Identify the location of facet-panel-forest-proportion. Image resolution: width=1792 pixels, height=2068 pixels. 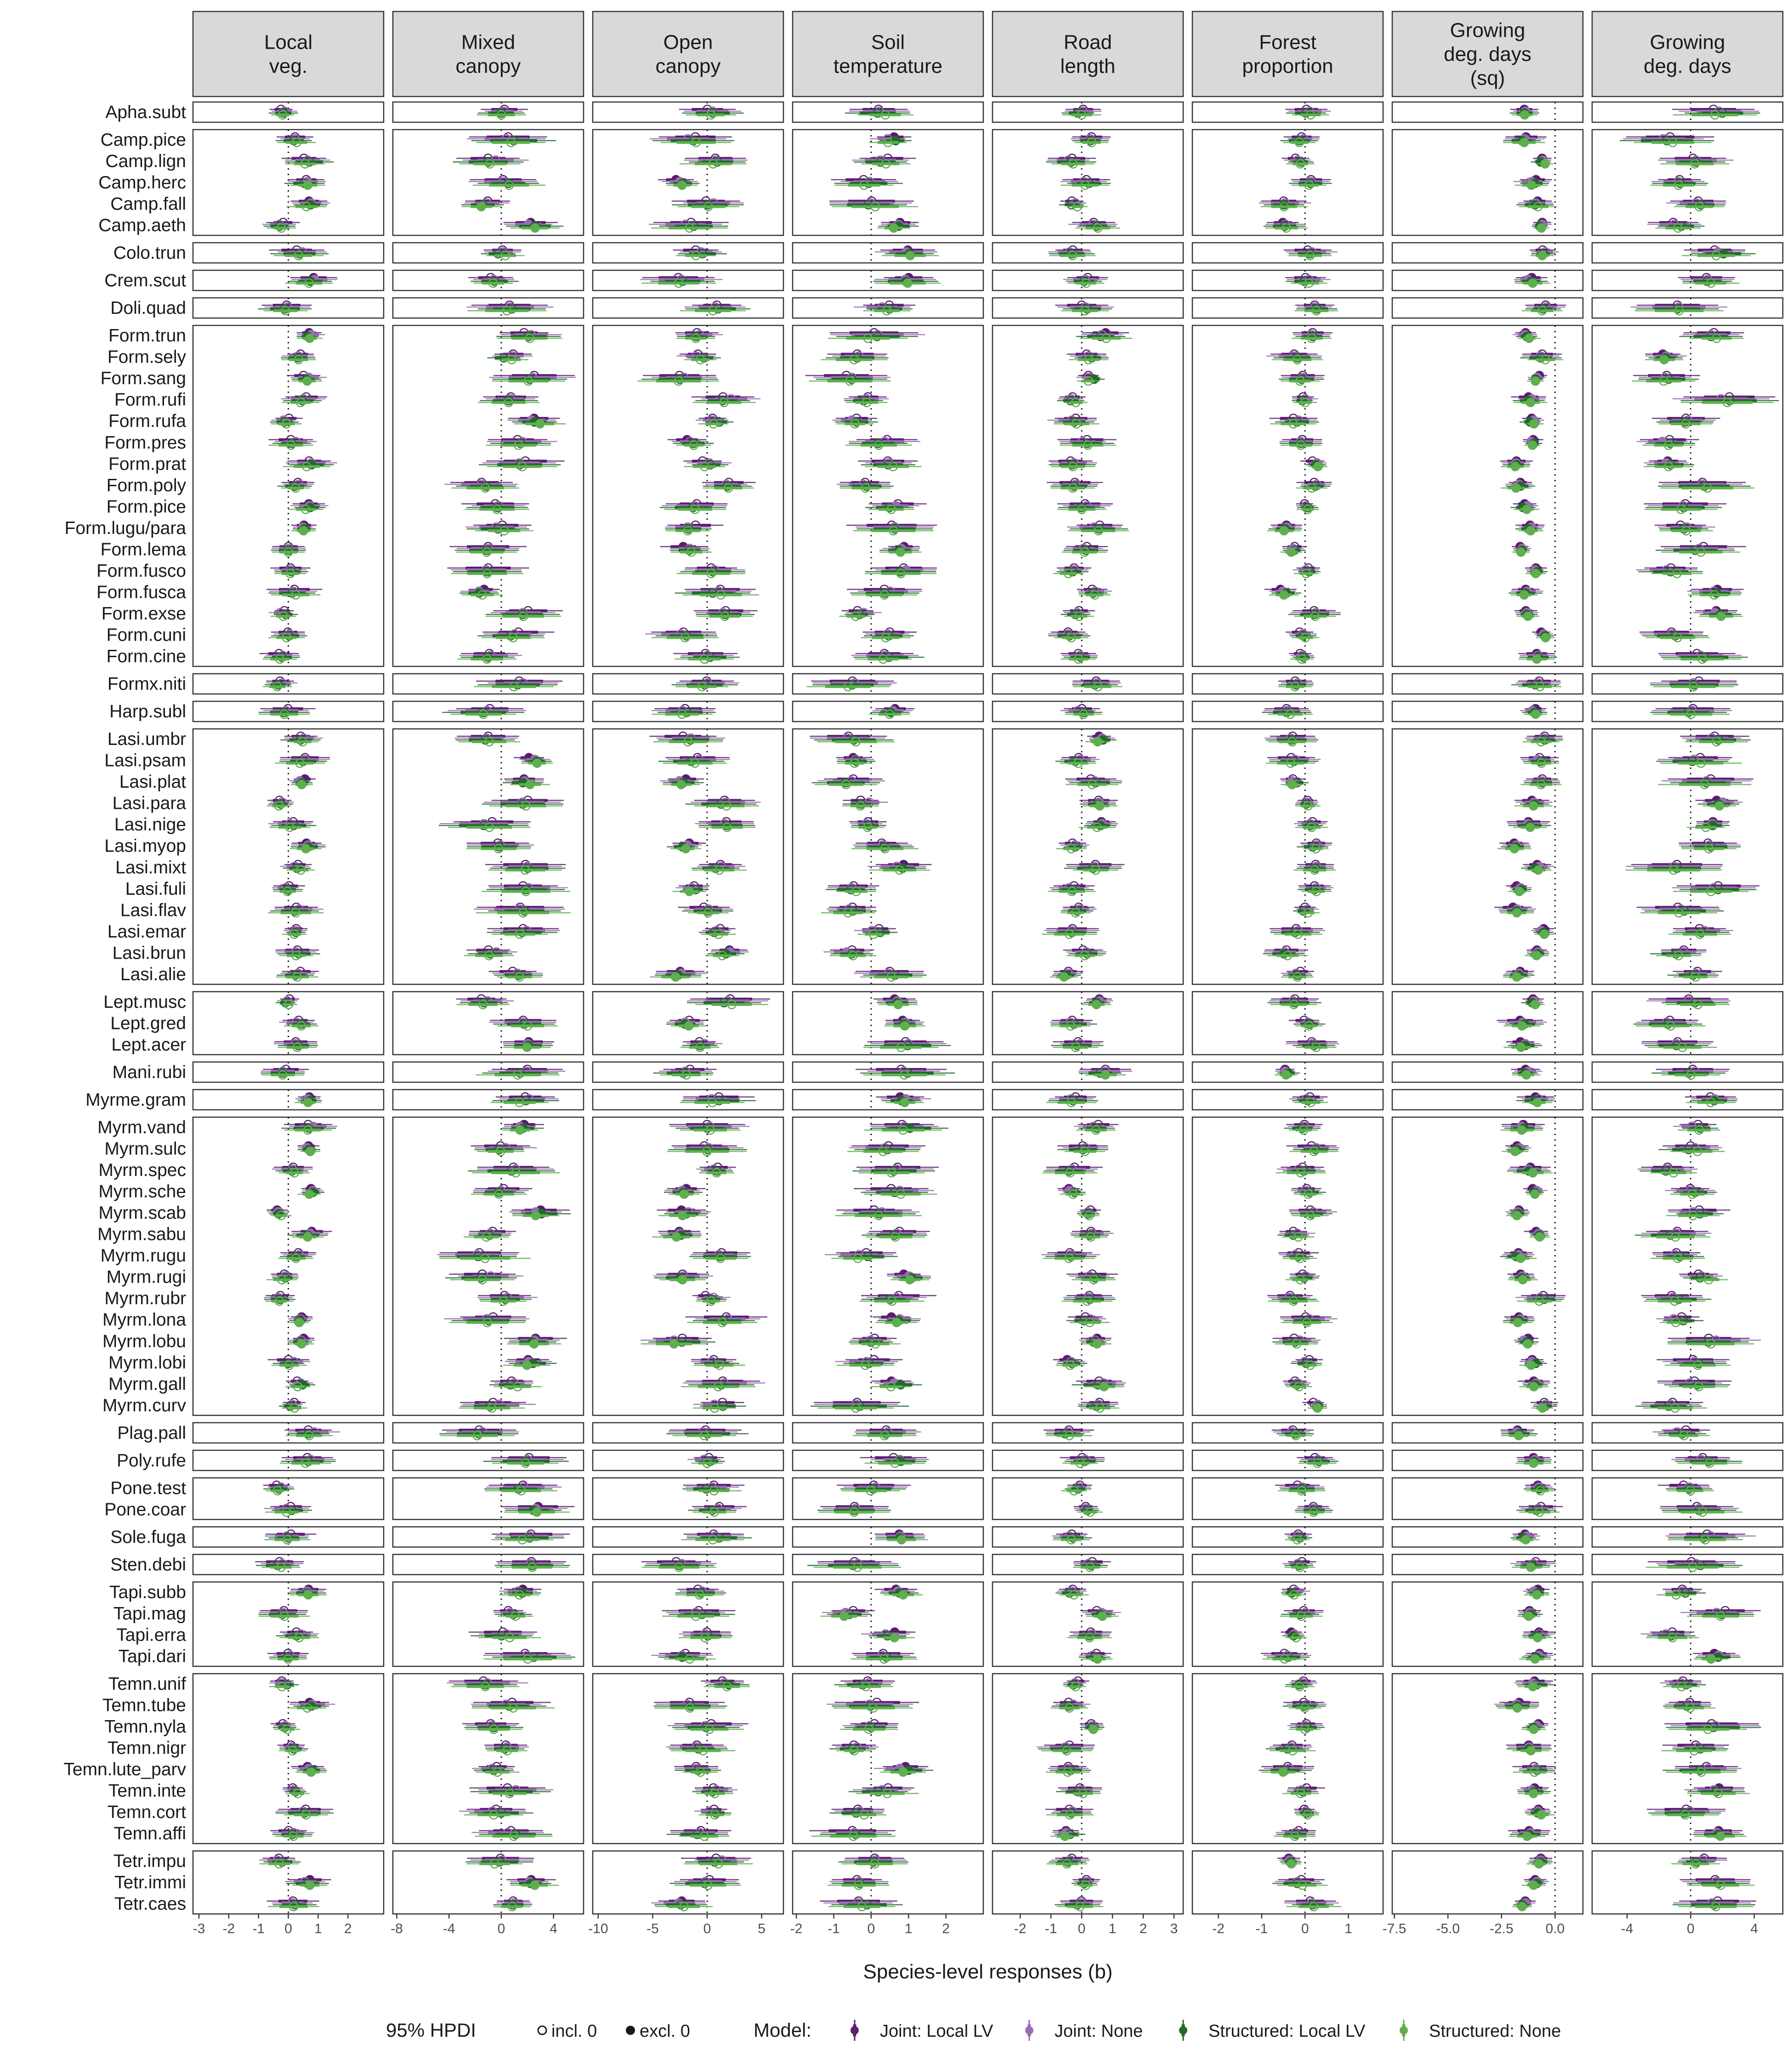
(1287, 1008).